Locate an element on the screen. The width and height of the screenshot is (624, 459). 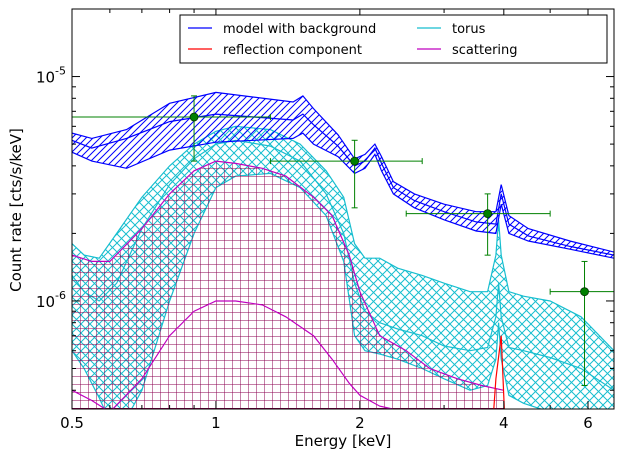
y-axis-label: Count rate [cts/s/keV] is located at coordinates (16, 210).